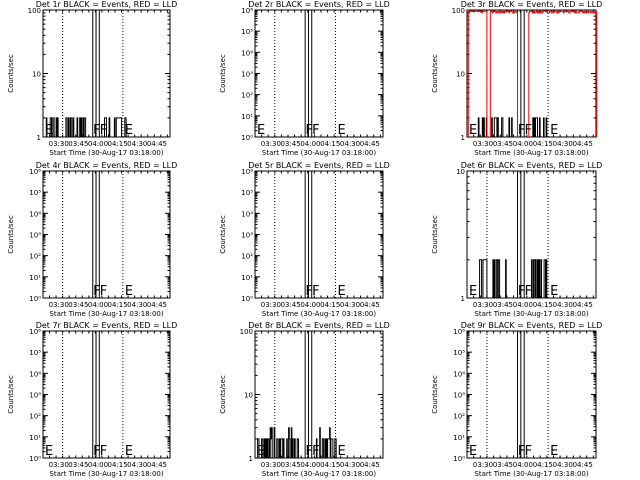 Image resolution: width=640 pixels, height=480 pixels. What do you see at coordinates (107, 165) in the screenshot?
I see `chart-title: Det 4r BLACK = Events, RED = LLD` at bounding box center [107, 165].